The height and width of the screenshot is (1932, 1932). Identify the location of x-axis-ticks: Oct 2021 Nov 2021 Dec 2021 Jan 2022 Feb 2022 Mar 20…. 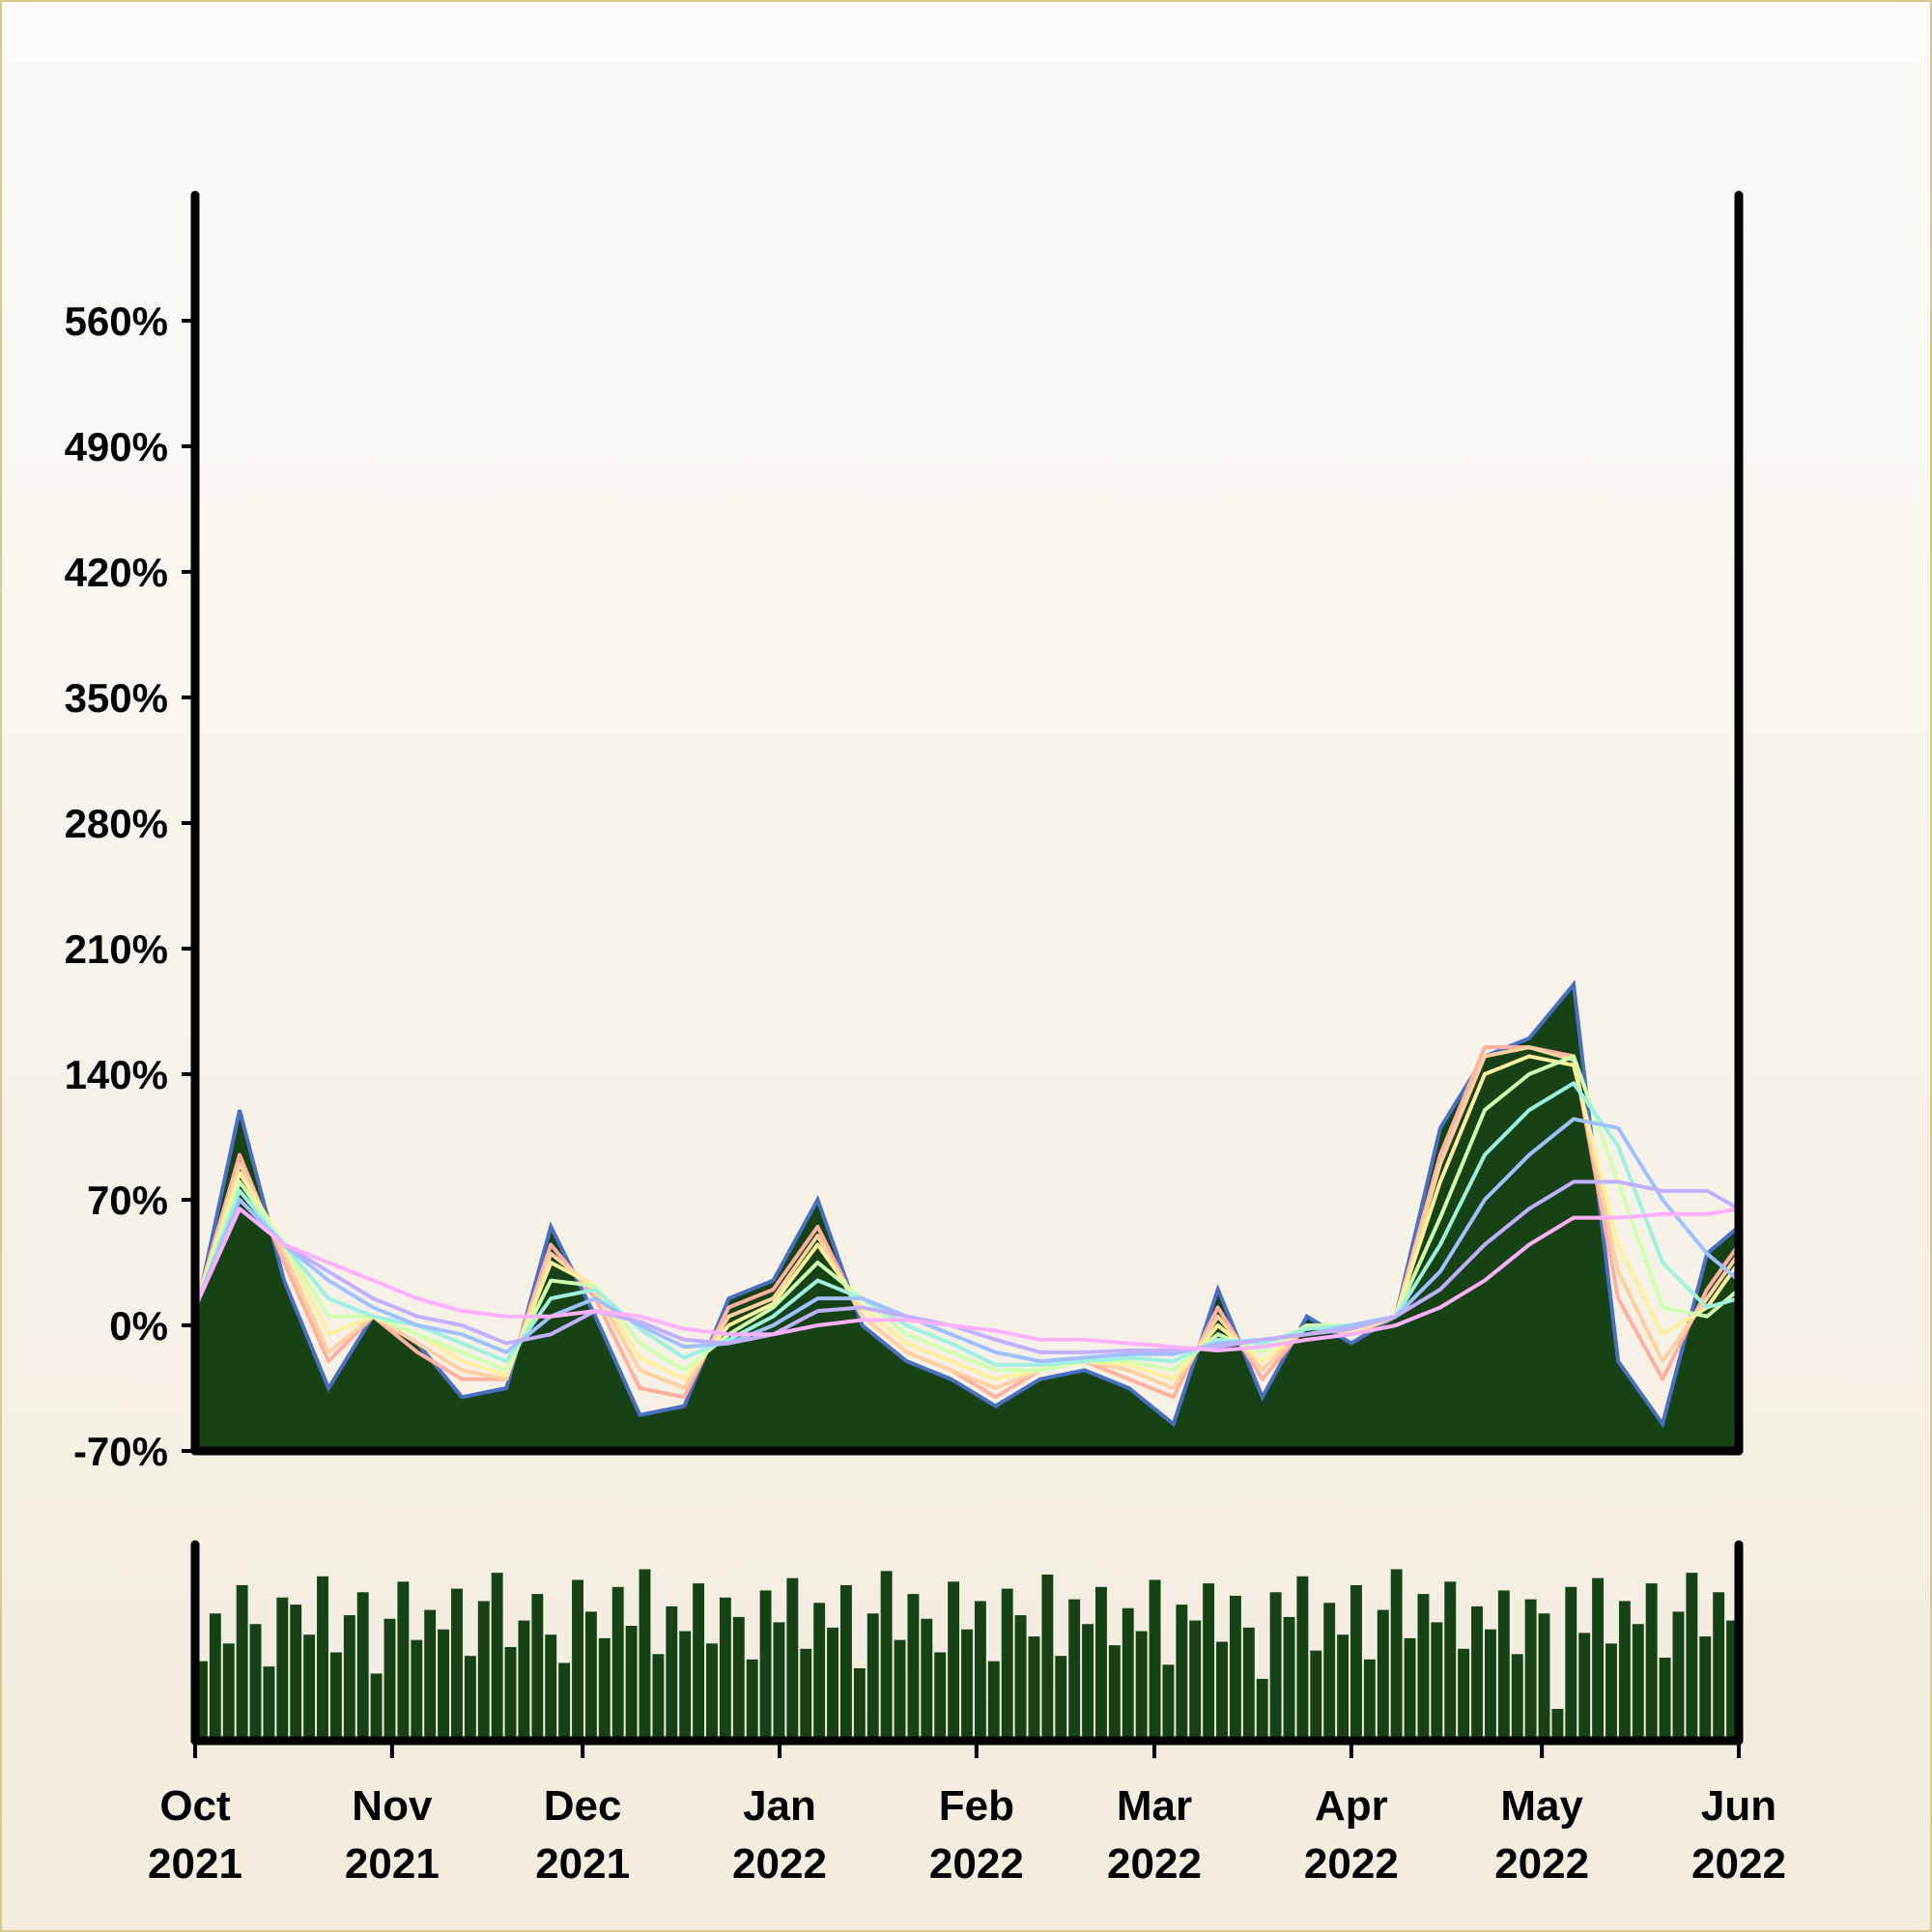
(967, 1814).